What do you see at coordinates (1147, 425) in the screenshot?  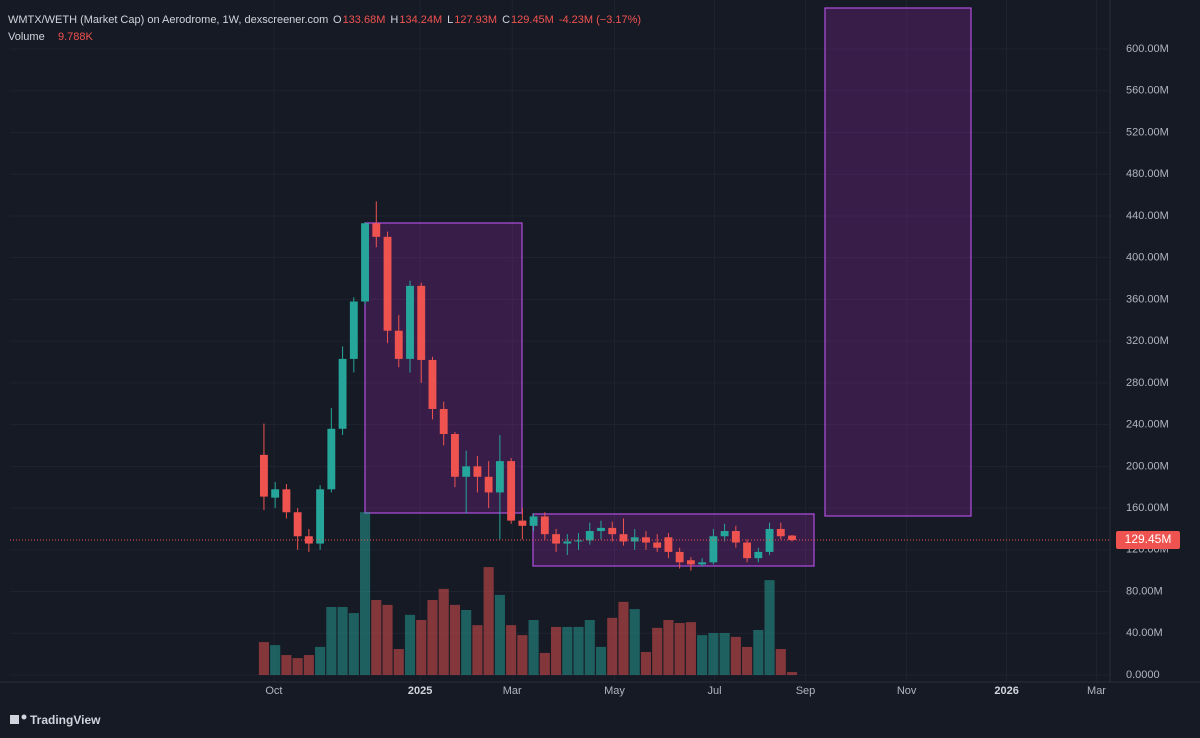 I see `y-tick-label: 240.00M` at bounding box center [1147, 425].